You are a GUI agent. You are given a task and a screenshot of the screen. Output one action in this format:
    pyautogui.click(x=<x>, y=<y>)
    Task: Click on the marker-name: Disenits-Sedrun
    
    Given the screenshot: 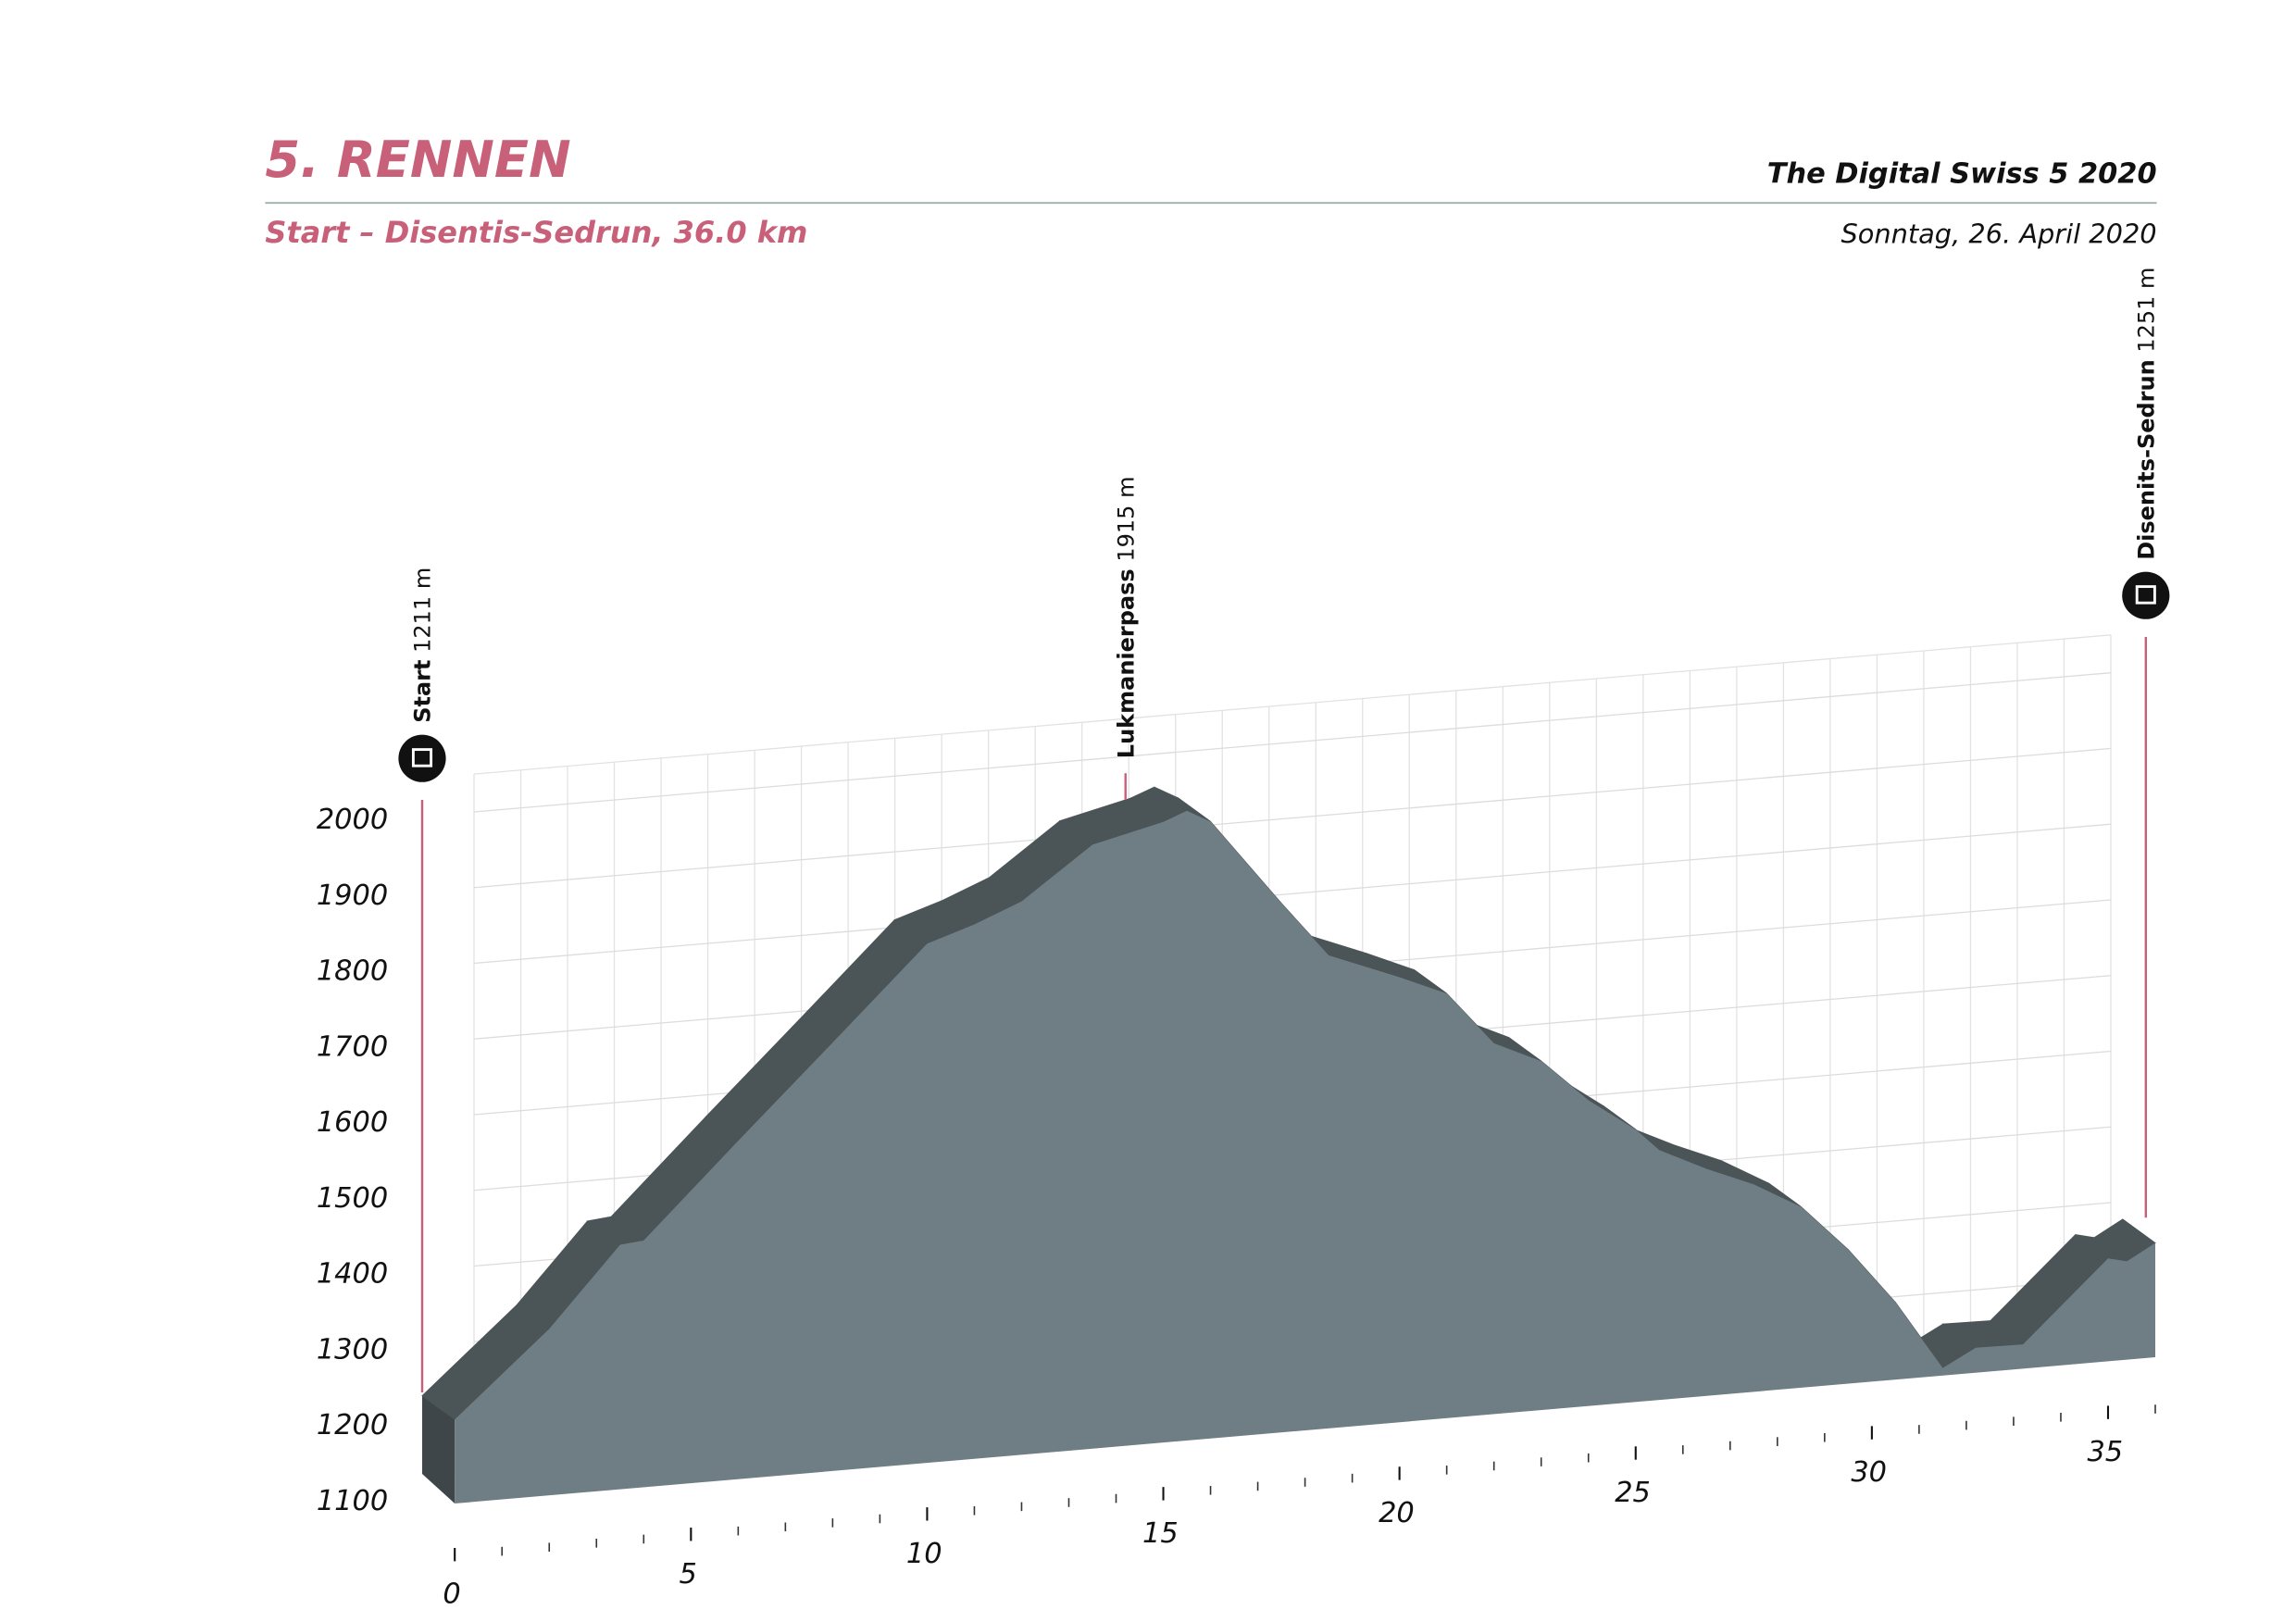 What is the action you would take?
    pyautogui.click(x=2146, y=459)
    